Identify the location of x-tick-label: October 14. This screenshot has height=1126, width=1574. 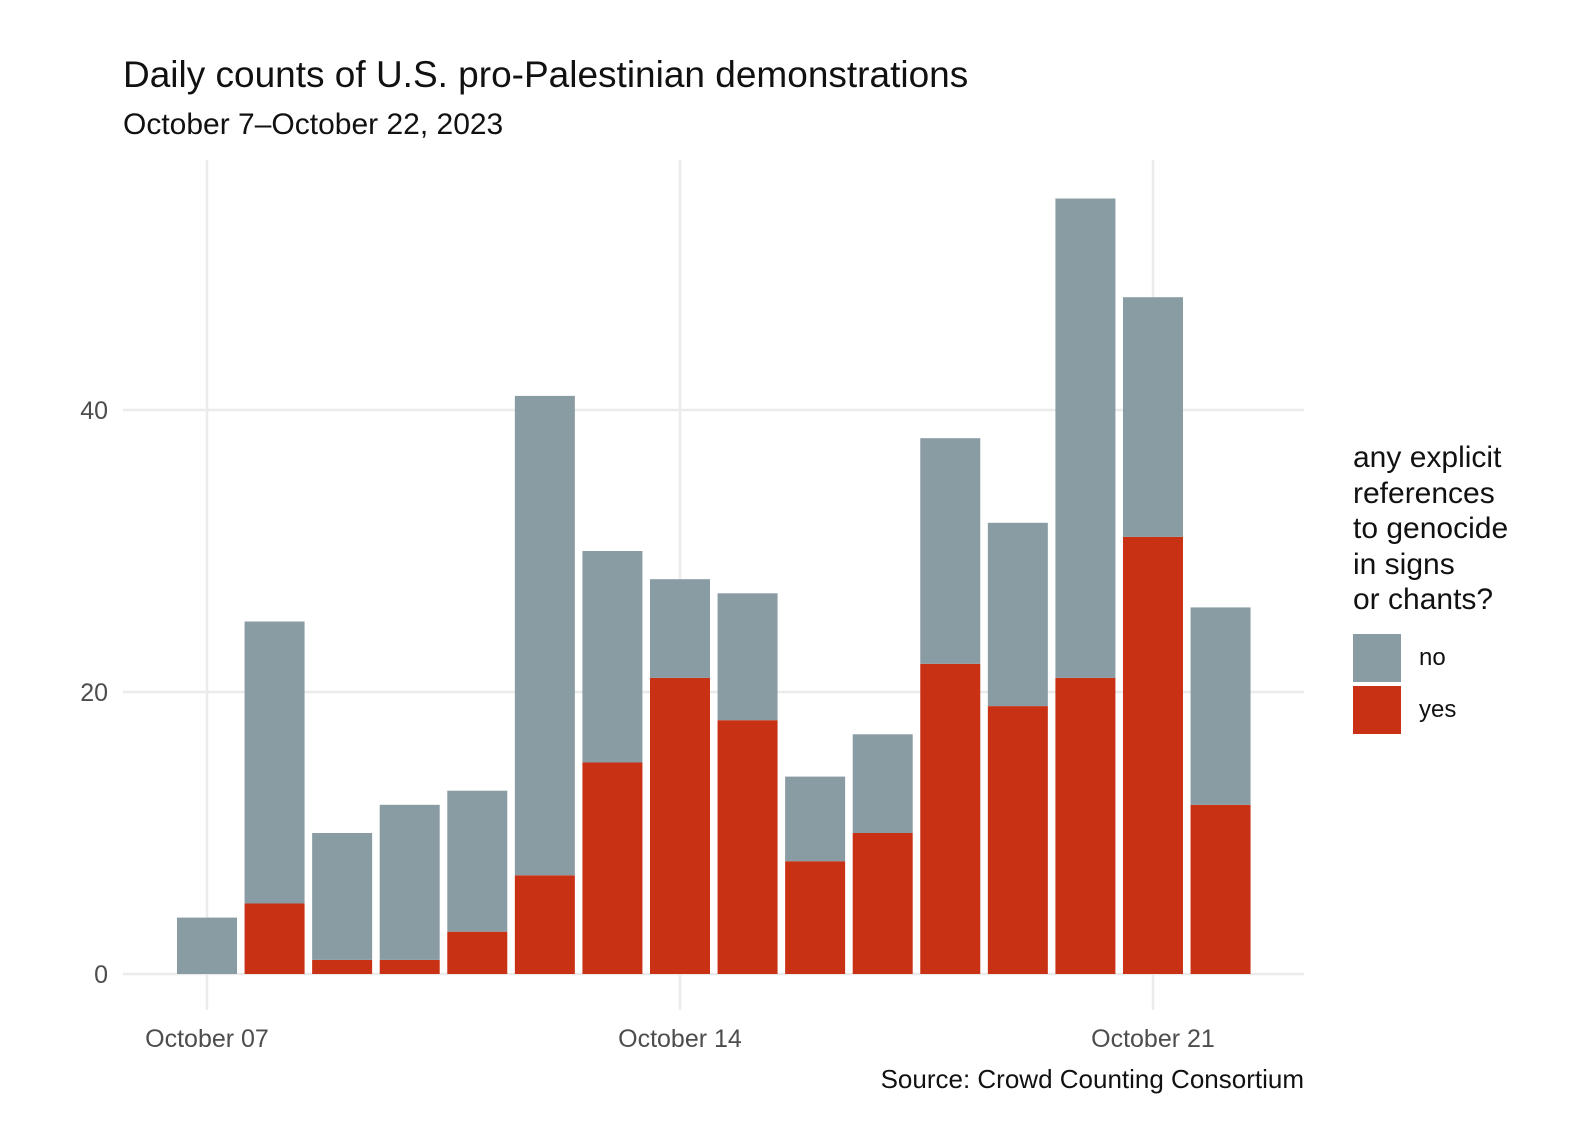
(680, 1039).